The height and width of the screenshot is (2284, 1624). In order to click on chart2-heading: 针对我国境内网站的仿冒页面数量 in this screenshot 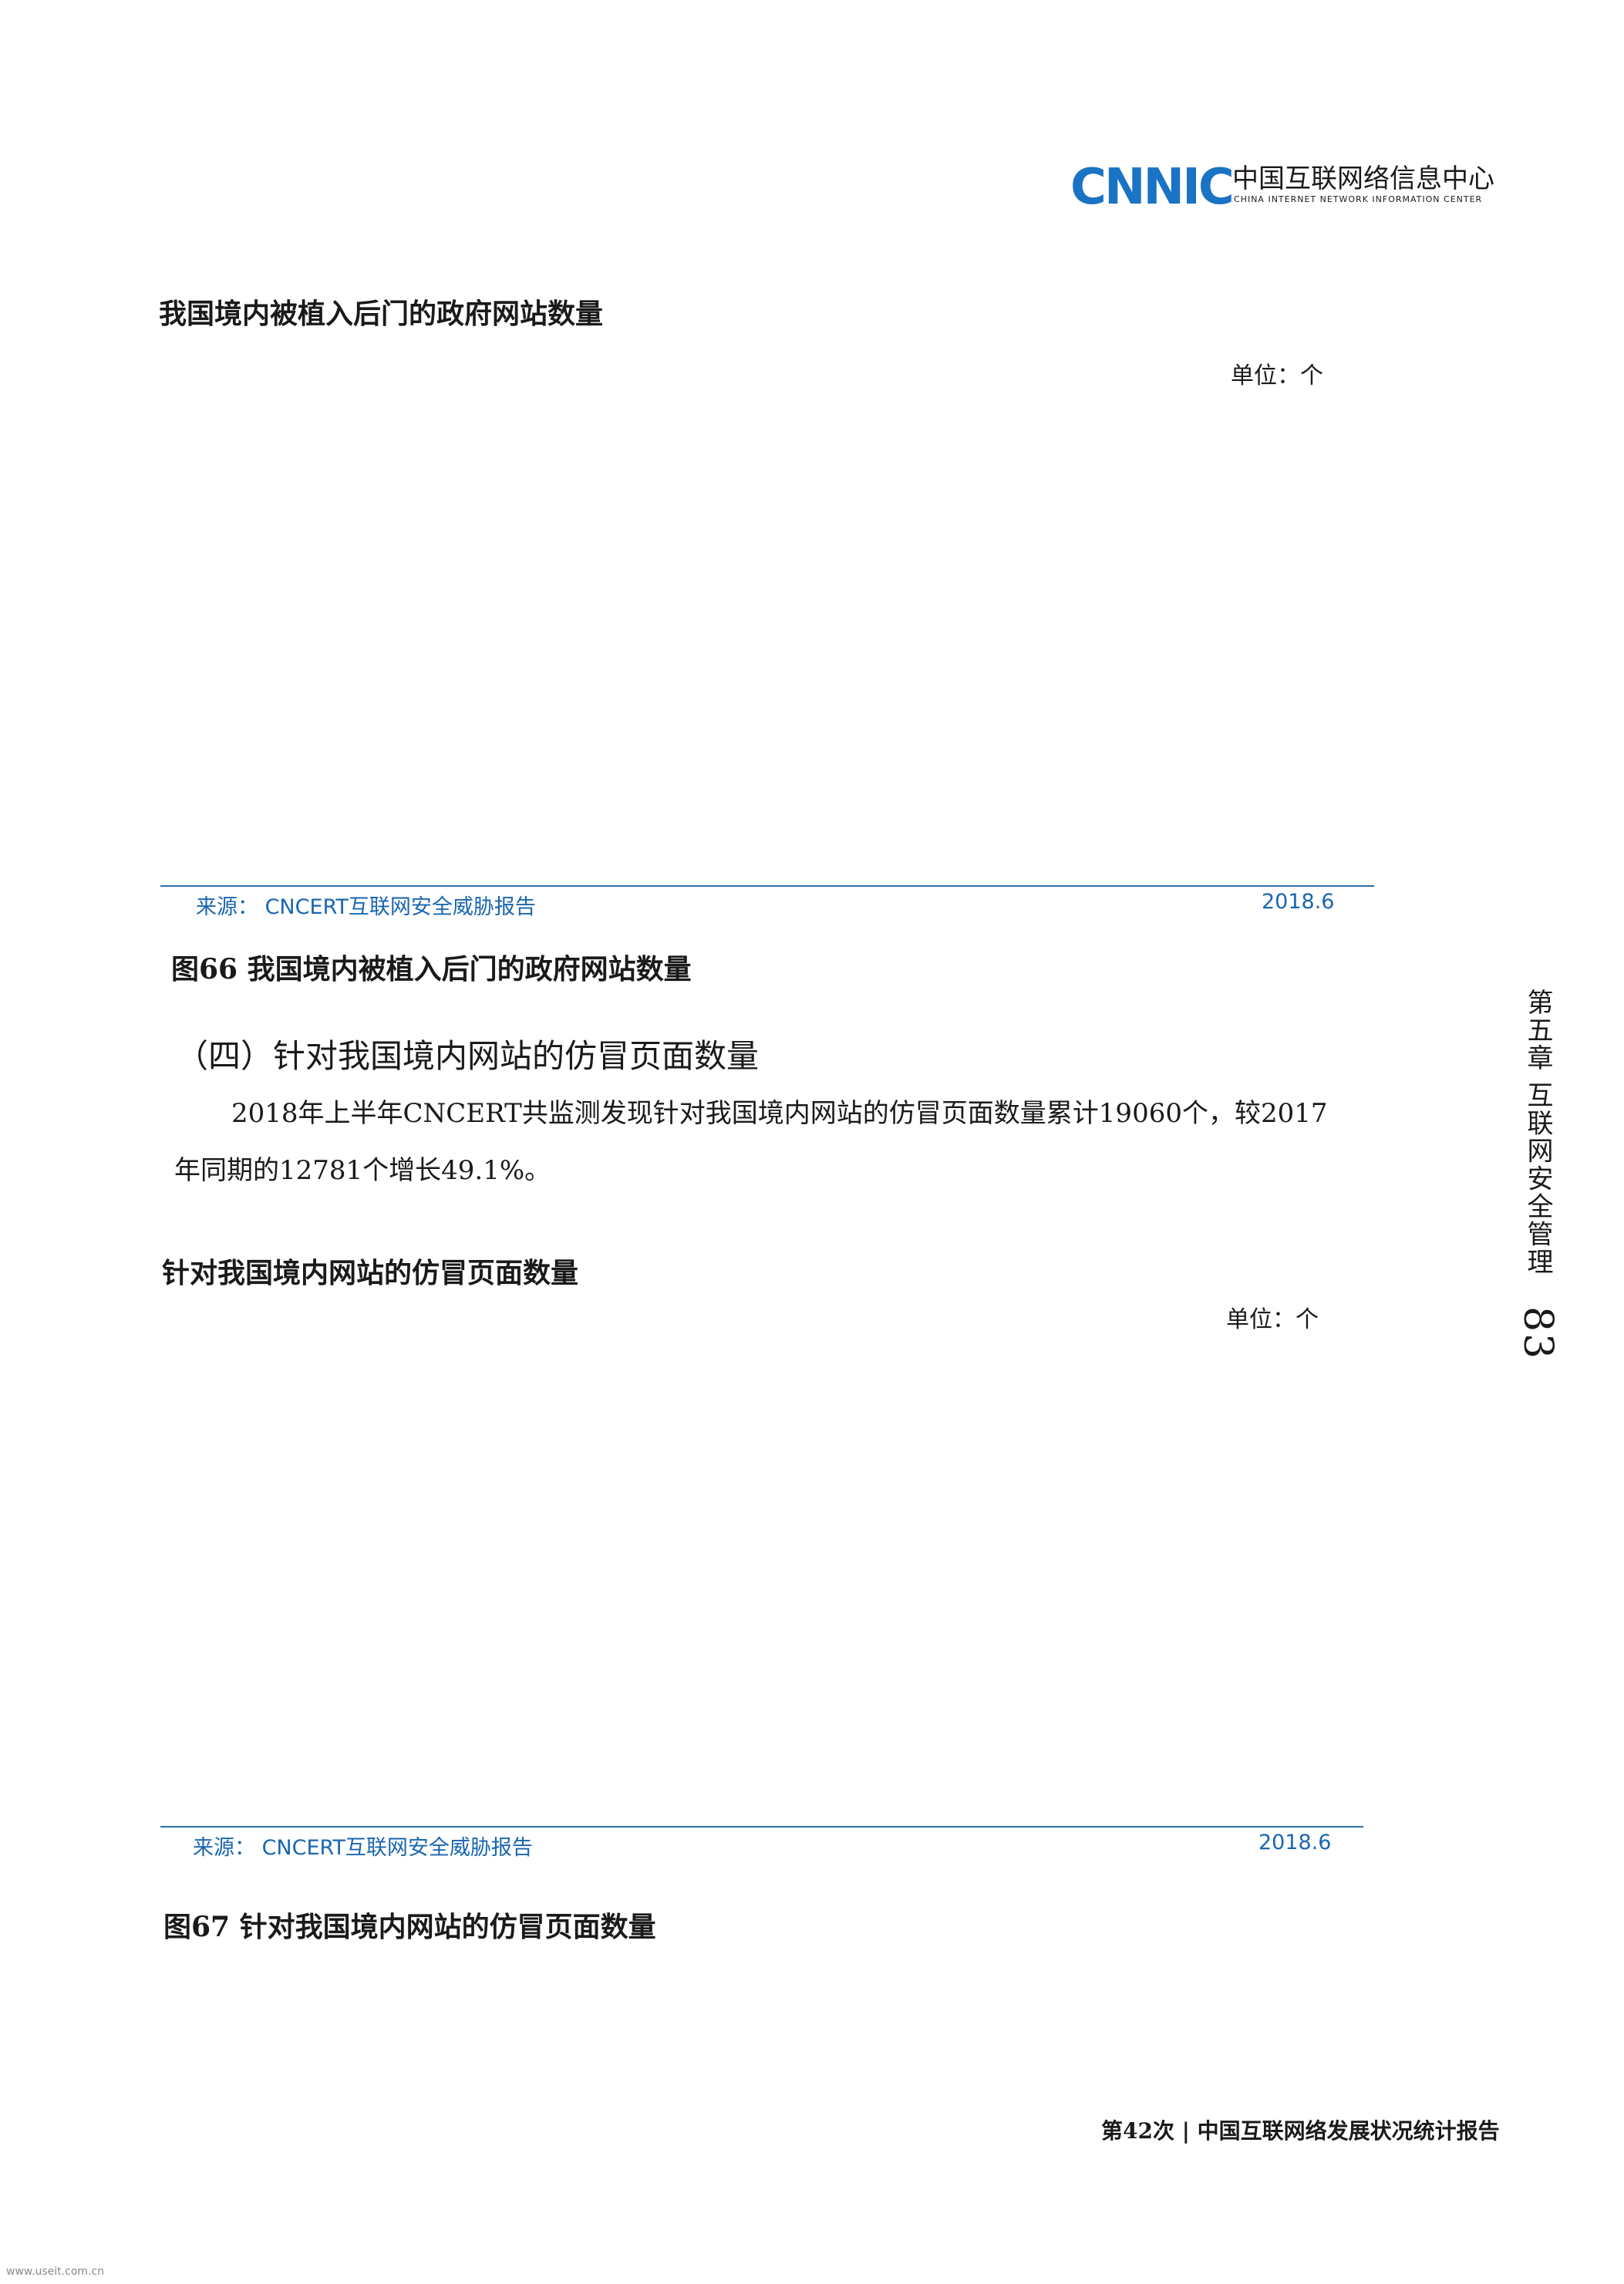, I will do `click(370, 1273)`.